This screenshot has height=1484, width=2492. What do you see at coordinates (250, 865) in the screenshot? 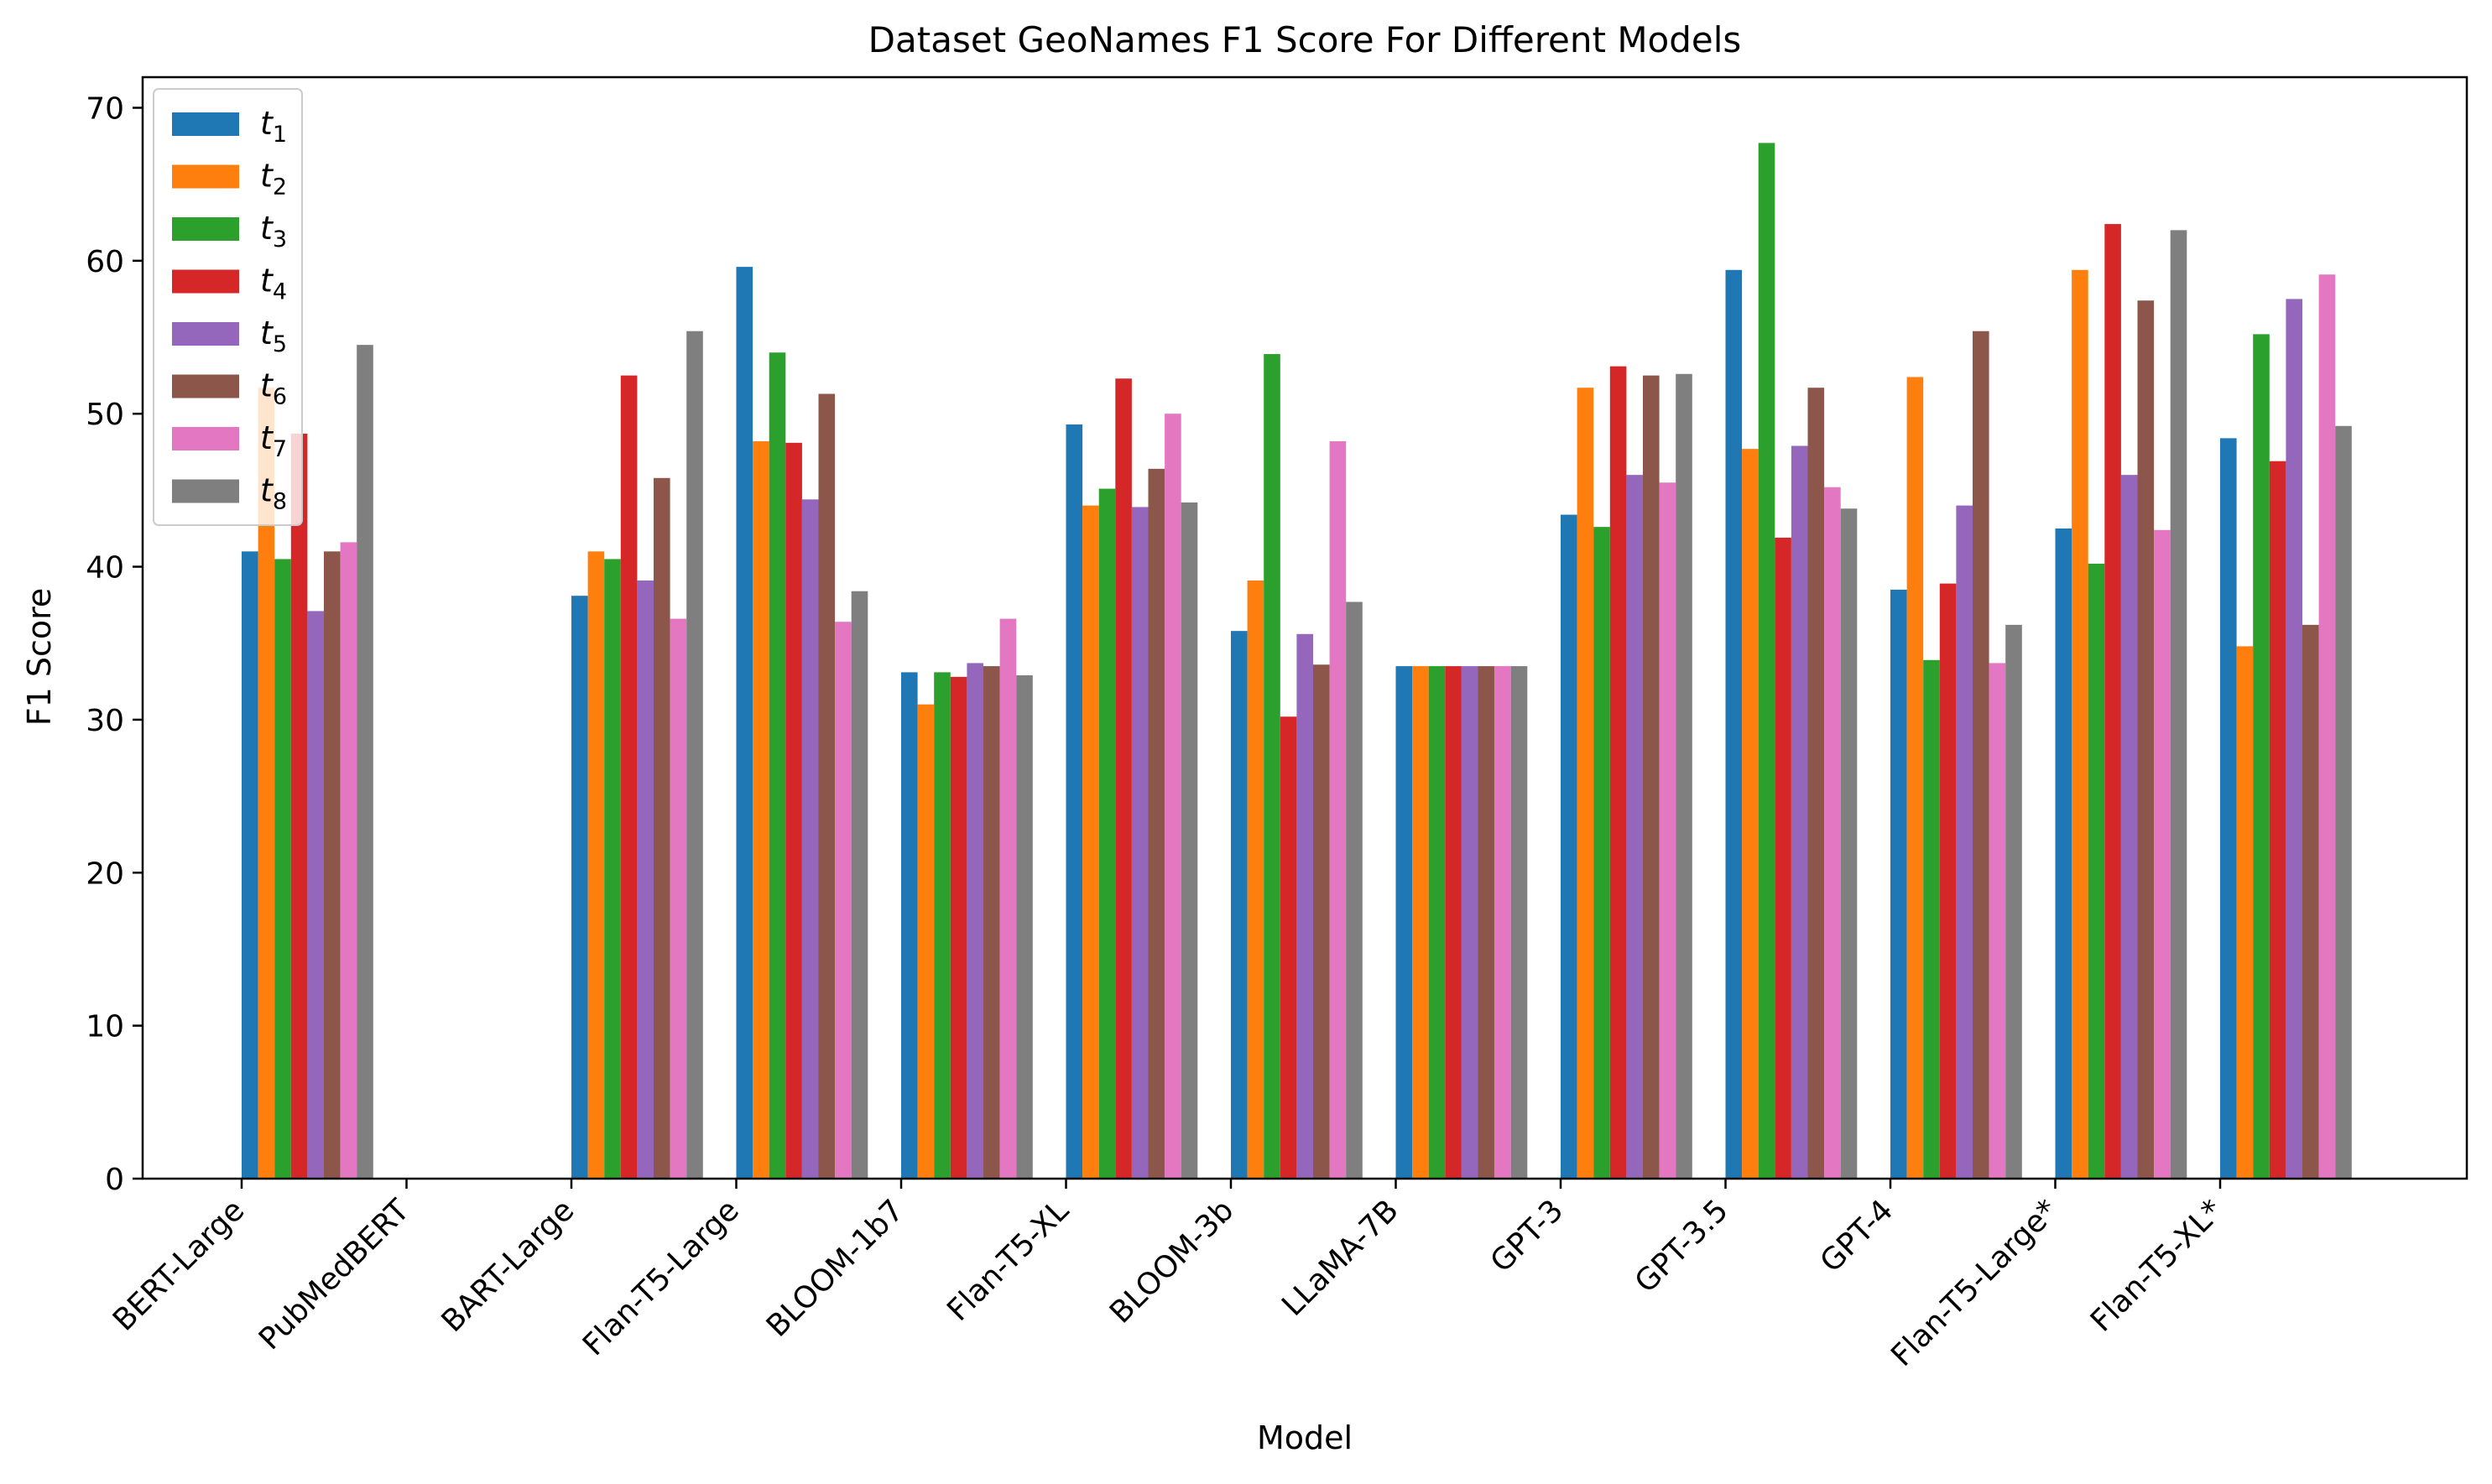
I see `bar-bert-large-t1` at bounding box center [250, 865].